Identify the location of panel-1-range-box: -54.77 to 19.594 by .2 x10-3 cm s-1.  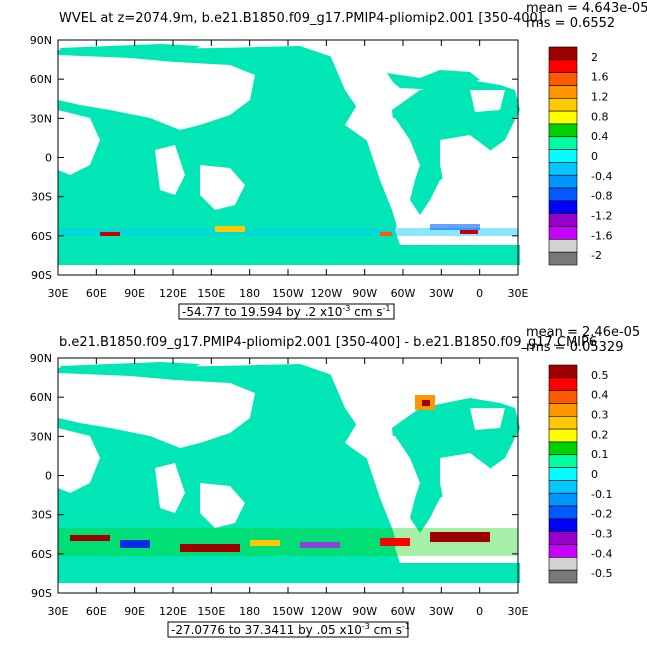
(286, 311).